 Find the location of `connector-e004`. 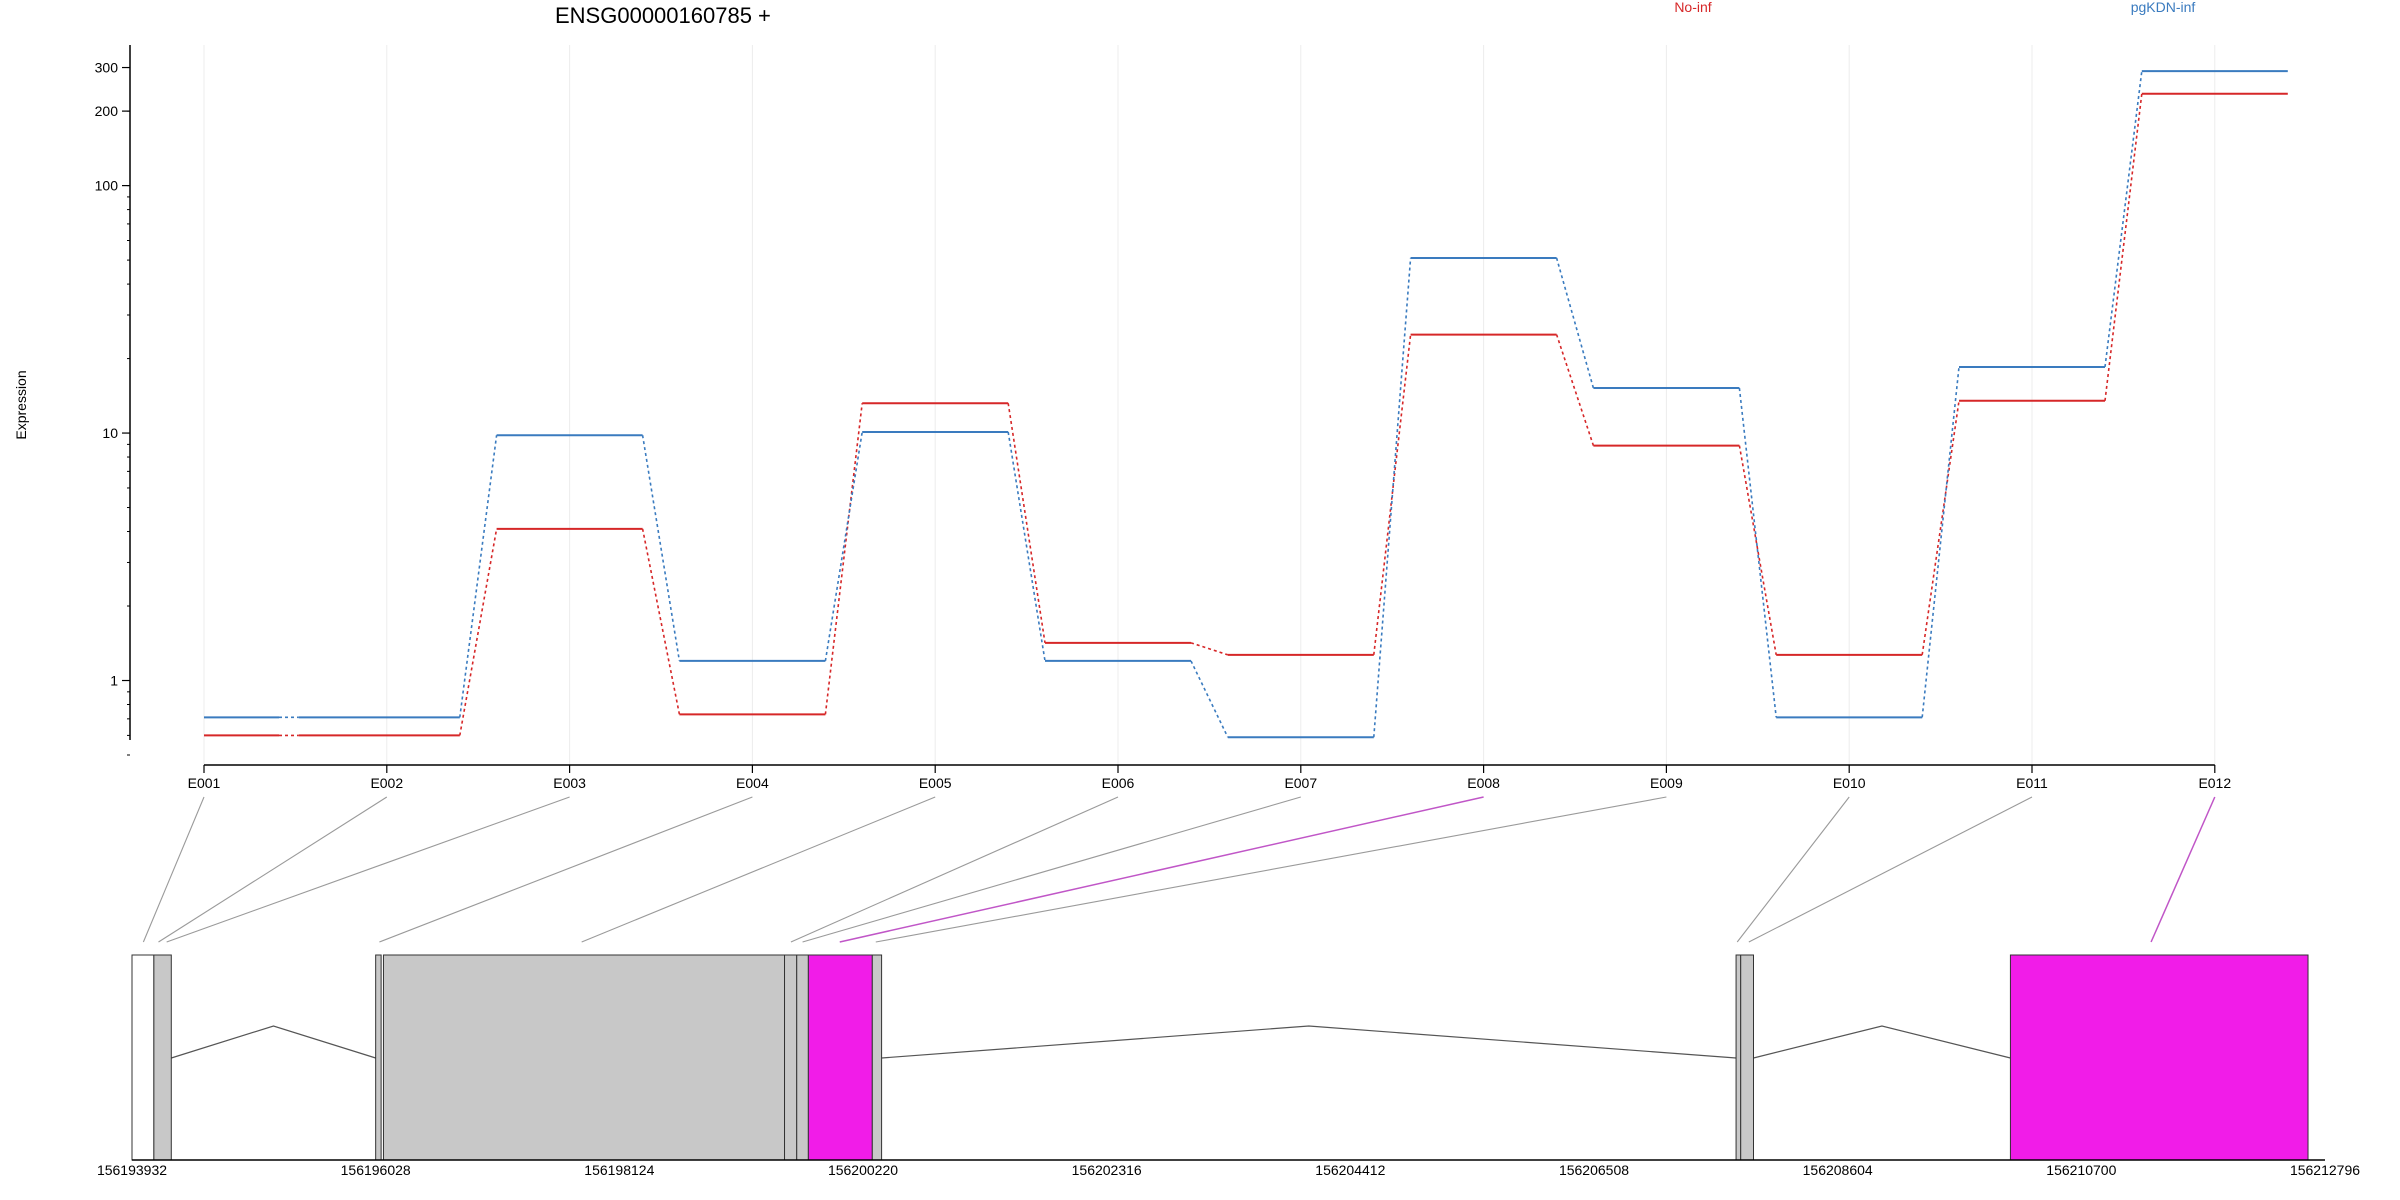

connector-e004 is located at coordinates (566, 869).